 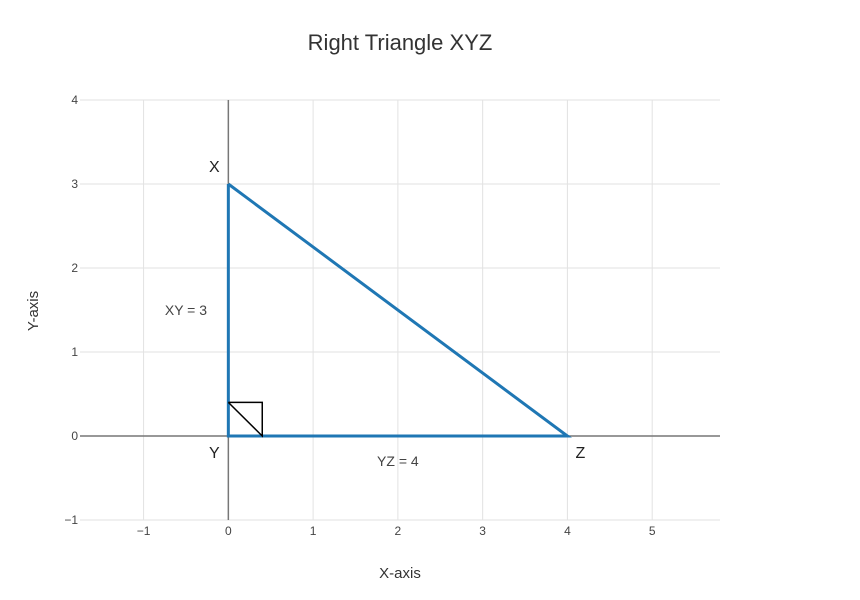 What do you see at coordinates (74, 100) in the screenshot?
I see `y-tick-label: 4` at bounding box center [74, 100].